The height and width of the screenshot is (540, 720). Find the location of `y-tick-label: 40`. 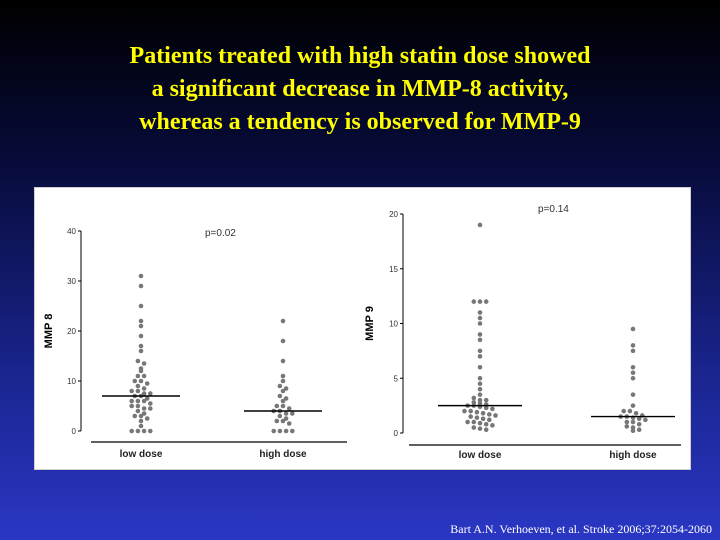

y-tick-label: 40 is located at coordinates (71, 231).